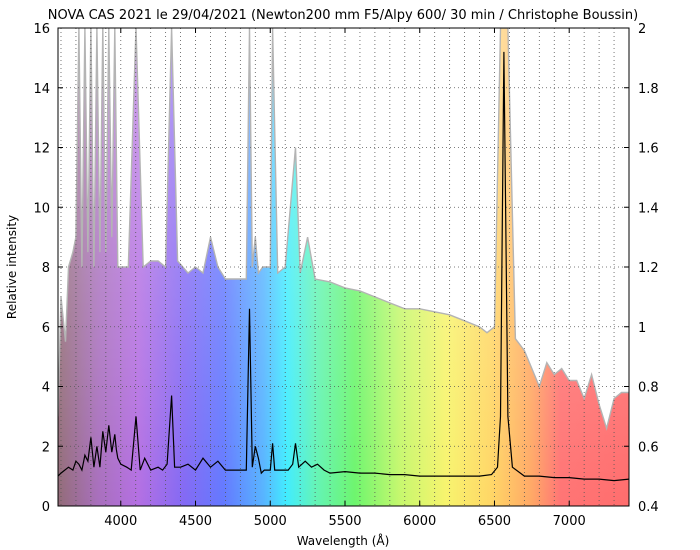 This screenshot has height=550, width=700. I want to click on y2-tick-label: 1.4, so click(648, 208).